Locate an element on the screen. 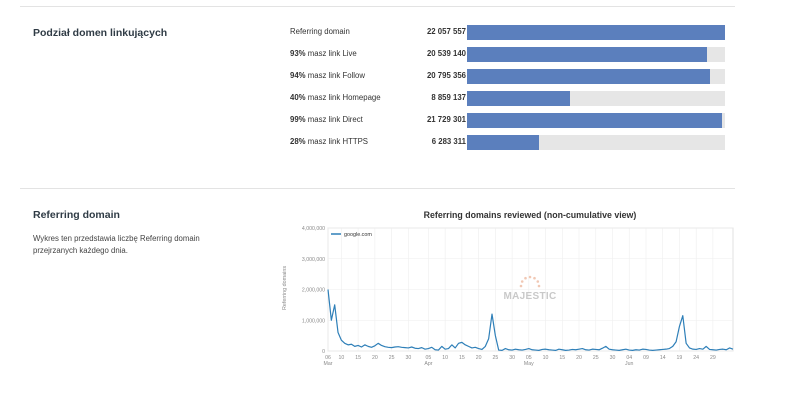  row-label: 28% masz link HTTPS is located at coordinates (329, 141).